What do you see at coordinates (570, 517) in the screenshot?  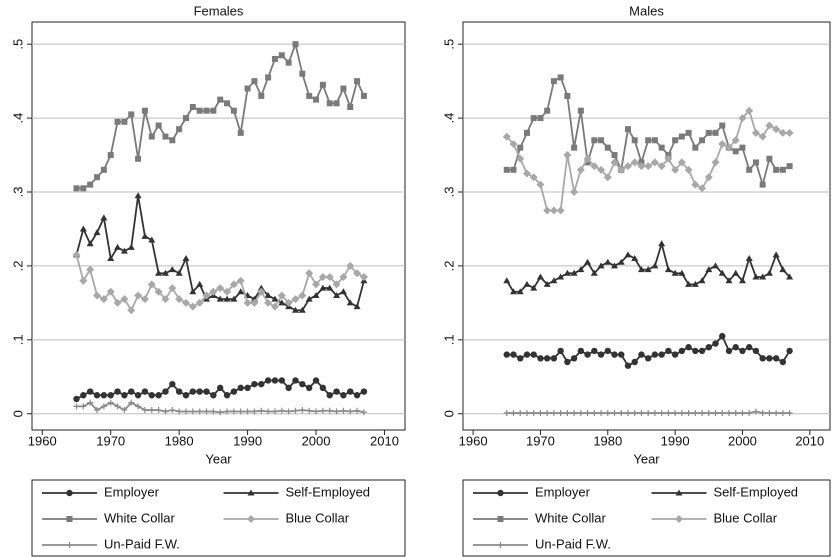 I see `legend-label: White Collar` at bounding box center [570, 517].